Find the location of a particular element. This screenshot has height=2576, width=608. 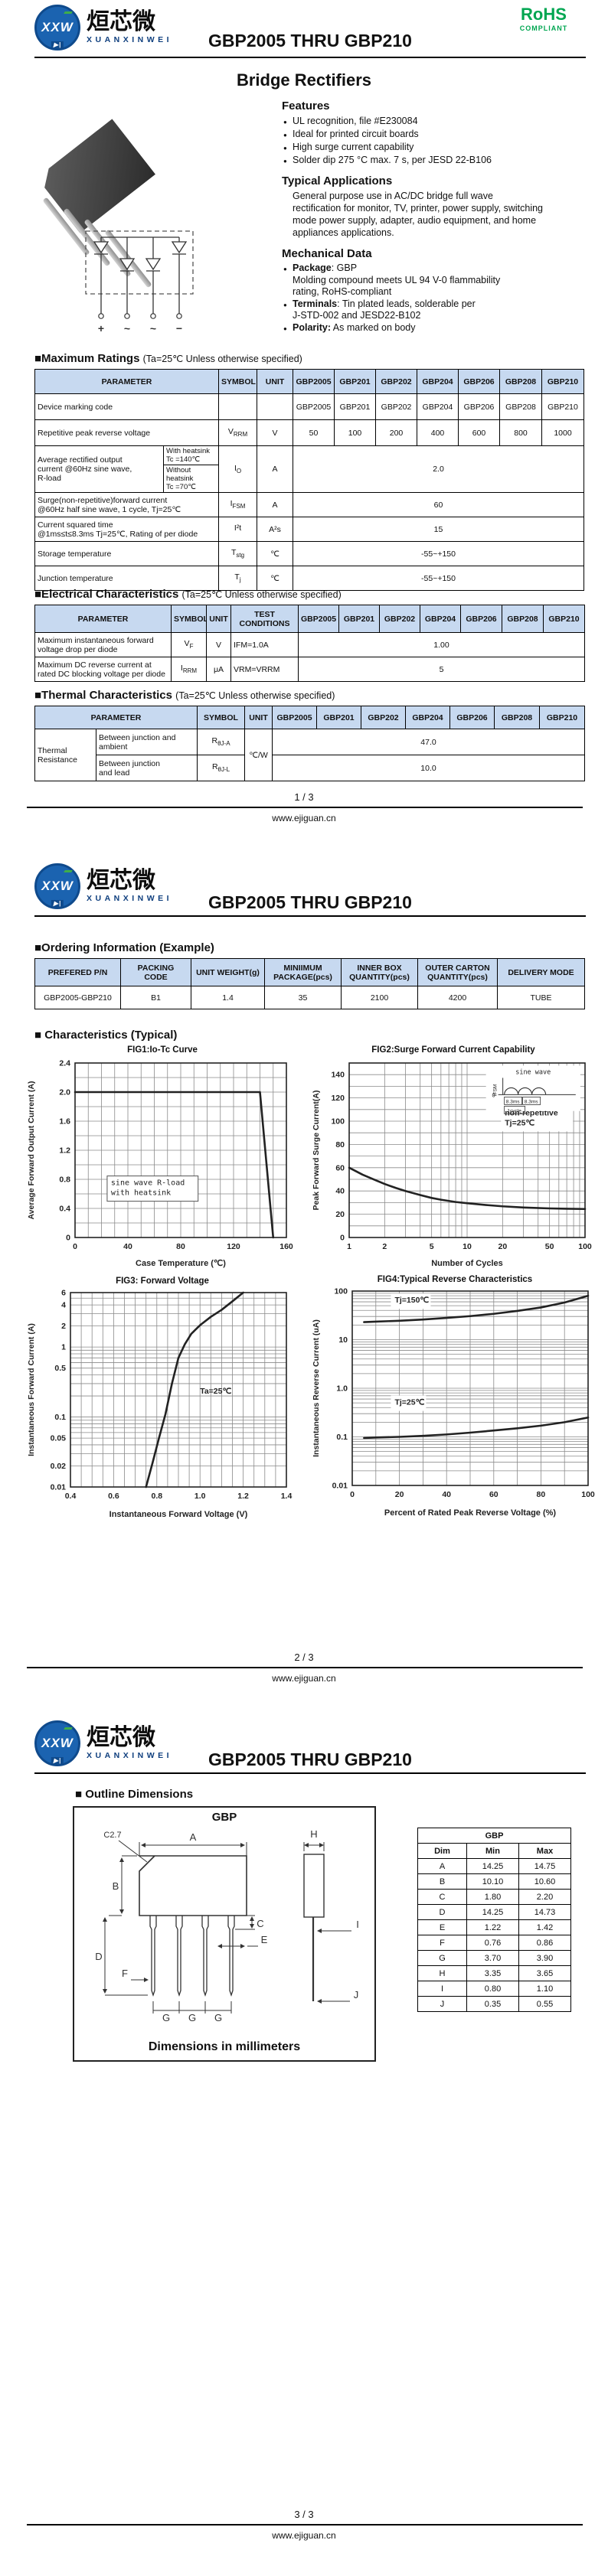

svg-text: 1.2 is located at coordinates (243, 1496).